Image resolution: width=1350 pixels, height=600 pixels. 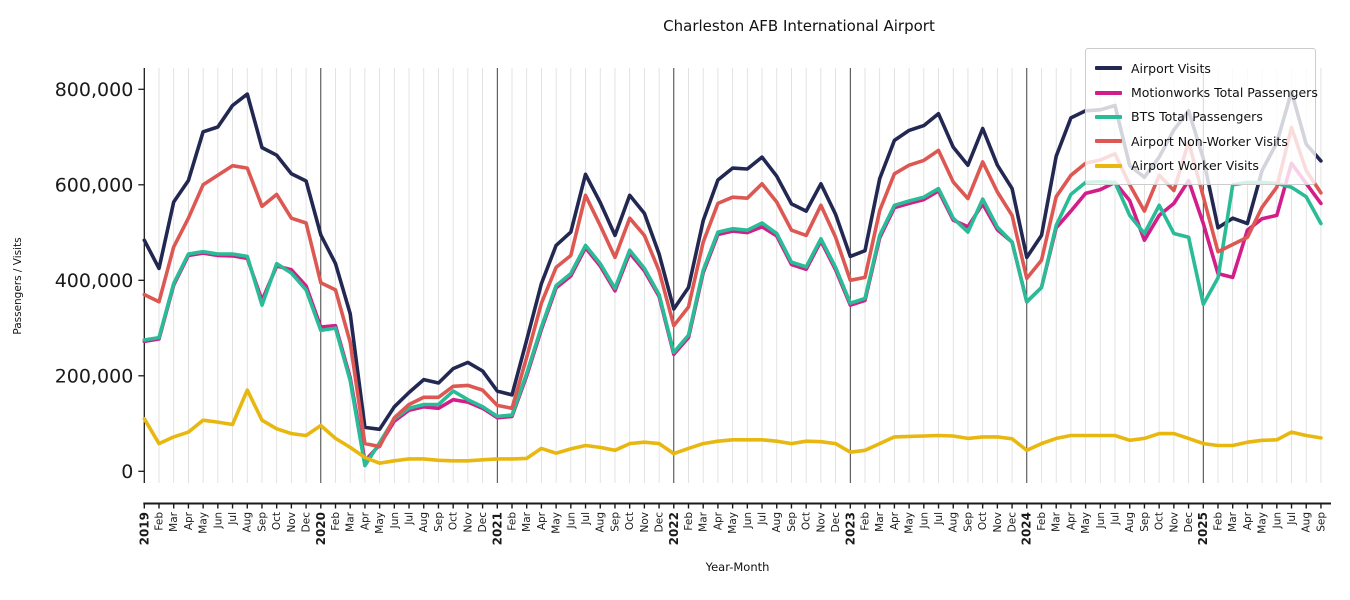 I want to click on legend-label-bts-total-passengers: BTS Total Passengers, so click(x=1197, y=117).